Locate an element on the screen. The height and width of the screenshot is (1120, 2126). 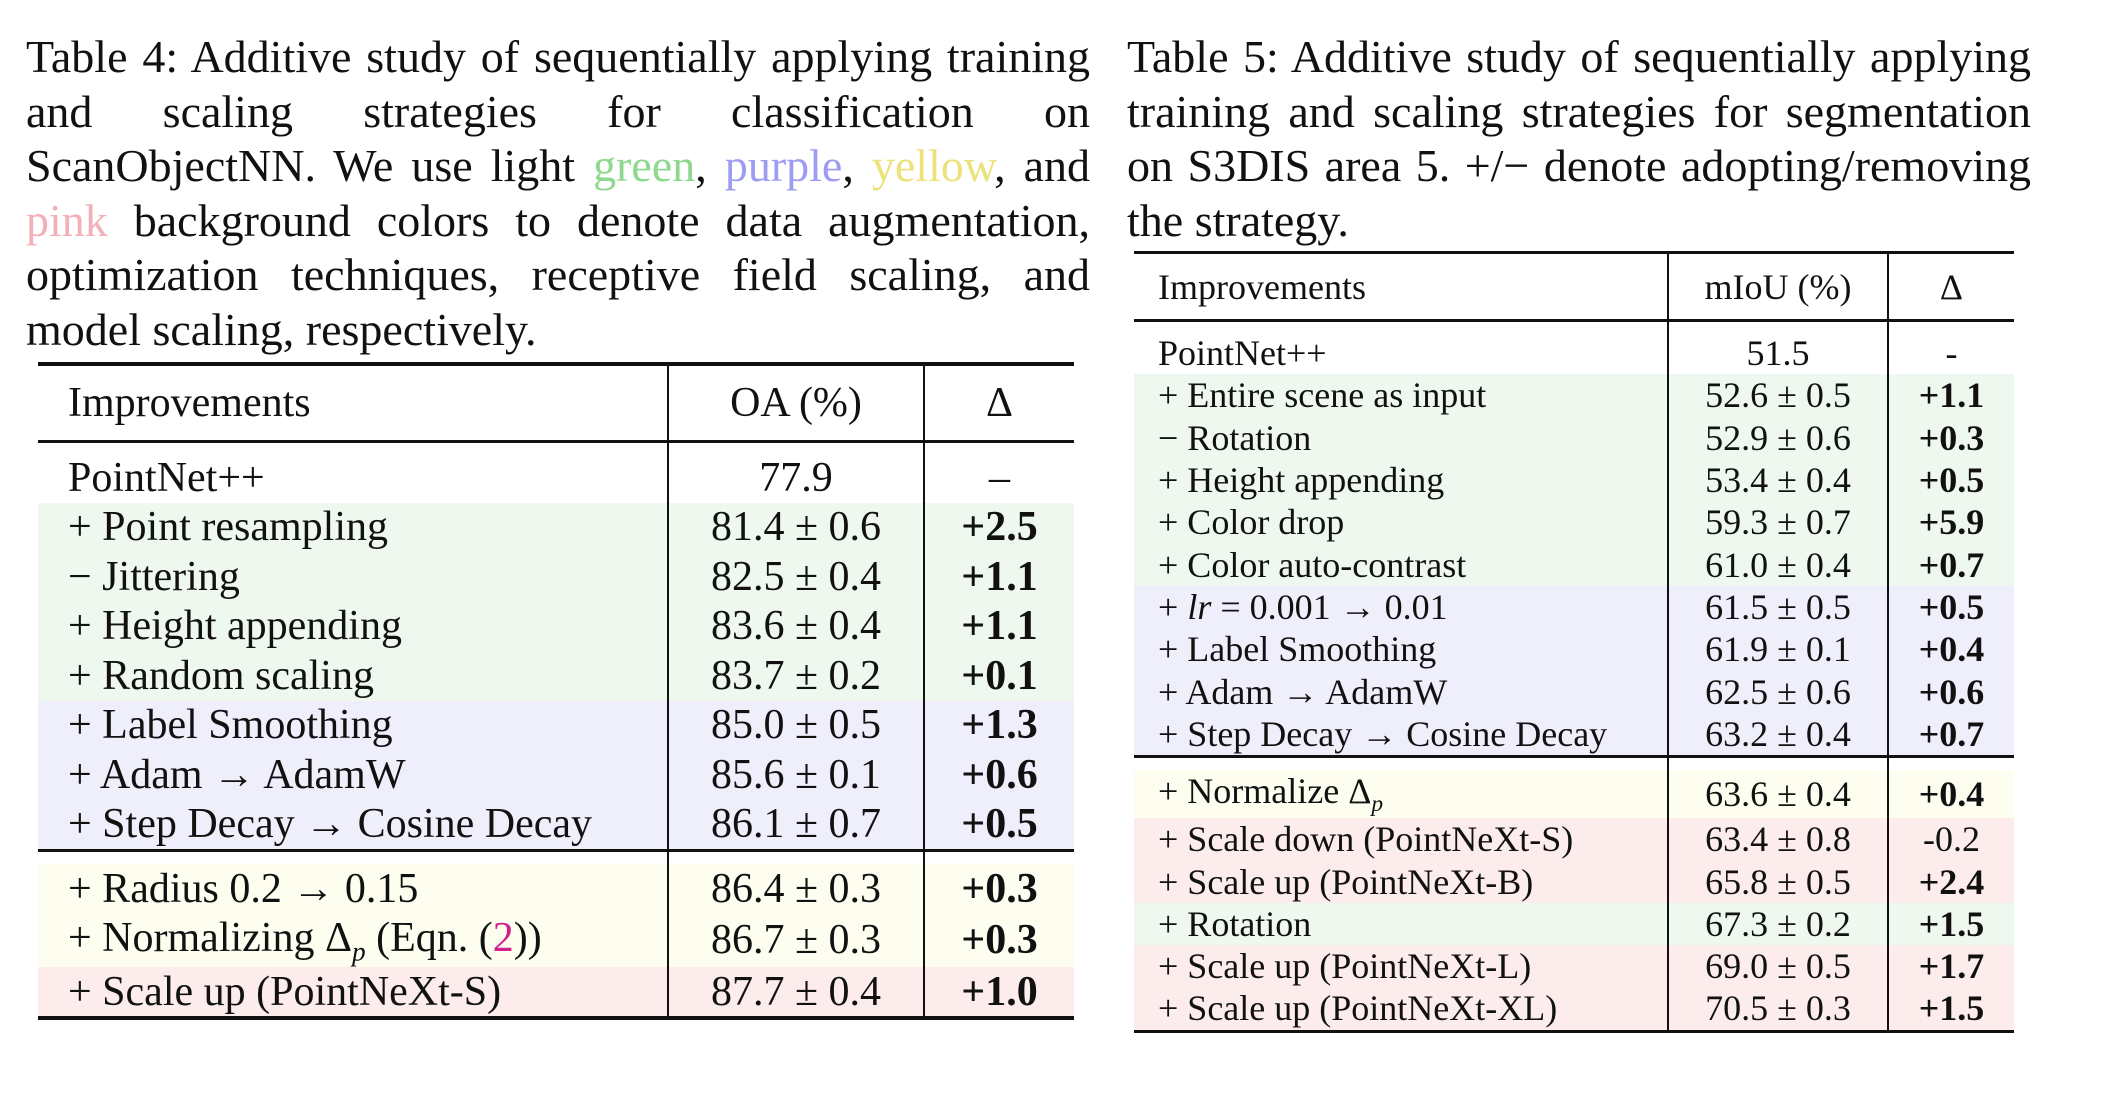
row-value: 82.5 ± 0.4 is located at coordinates (795, 577).